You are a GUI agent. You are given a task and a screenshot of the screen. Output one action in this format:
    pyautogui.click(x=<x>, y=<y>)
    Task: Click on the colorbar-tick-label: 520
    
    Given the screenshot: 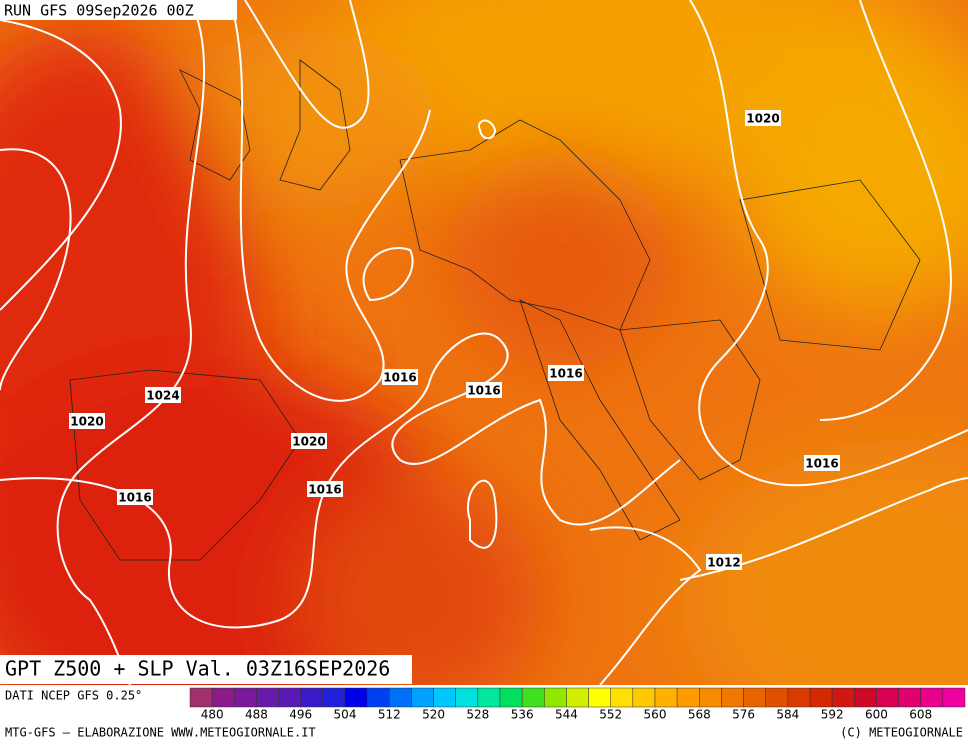 What is the action you would take?
    pyautogui.click(x=433, y=715)
    